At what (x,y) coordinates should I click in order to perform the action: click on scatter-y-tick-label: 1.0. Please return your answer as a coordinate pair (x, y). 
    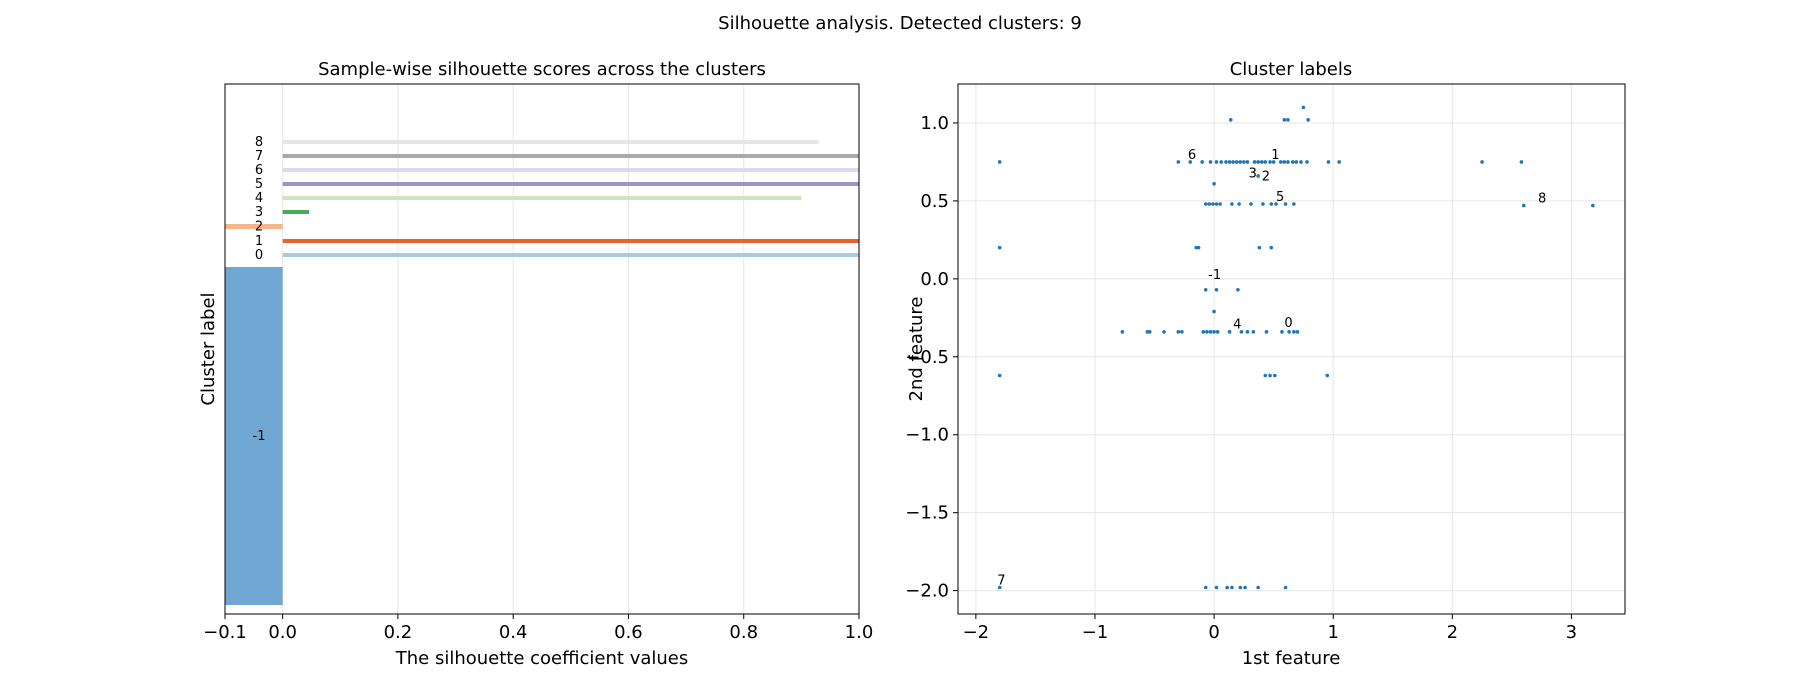
    Looking at the image, I should click on (934, 123).